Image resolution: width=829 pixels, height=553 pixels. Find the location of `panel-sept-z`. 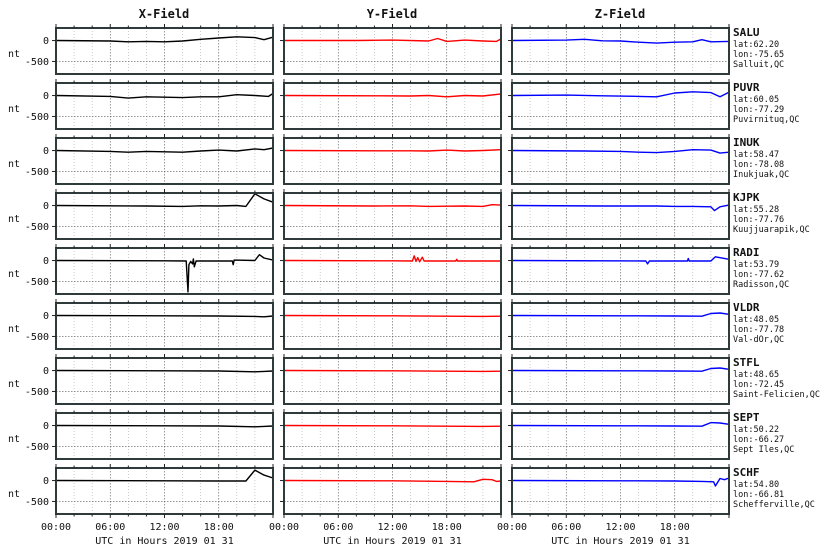

panel-sept-z is located at coordinates (619, 434).